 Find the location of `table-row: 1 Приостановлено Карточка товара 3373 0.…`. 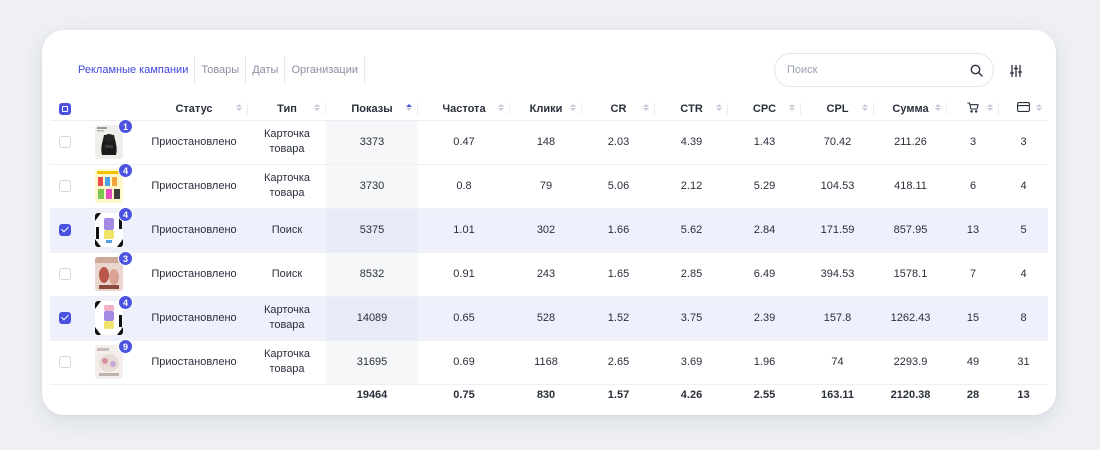

table-row: 1 Приостановлено Карточка товара 3373 0.… is located at coordinates (549, 142).